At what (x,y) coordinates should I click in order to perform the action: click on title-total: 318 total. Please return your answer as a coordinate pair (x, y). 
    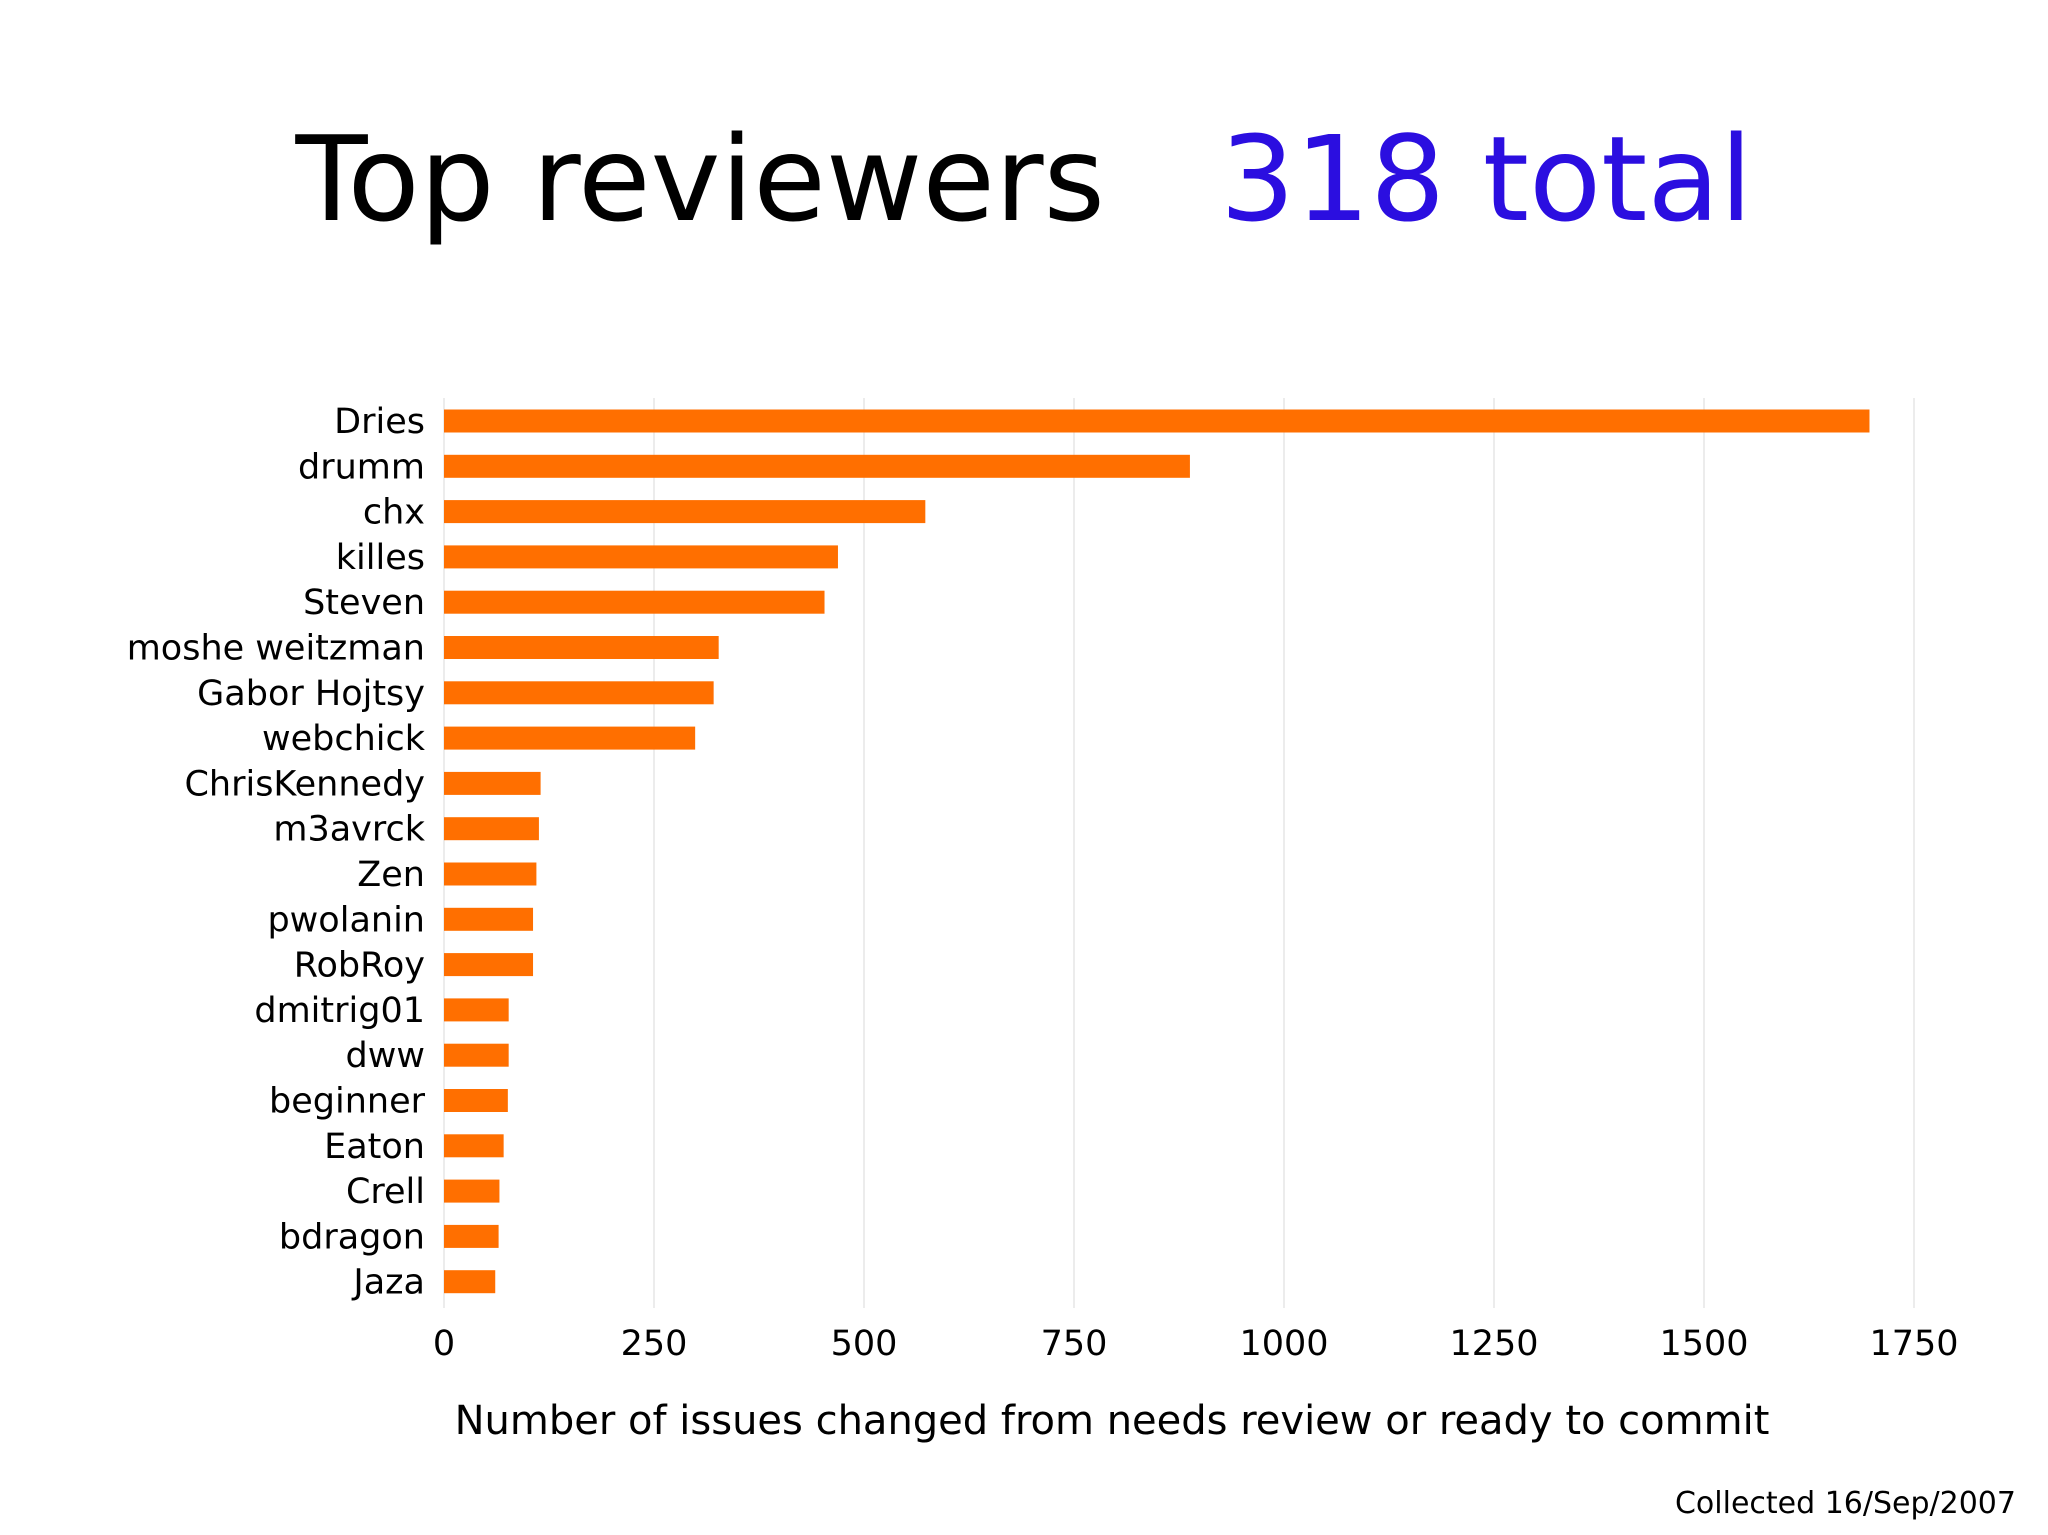
    Looking at the image, I should click on (1486, 179).